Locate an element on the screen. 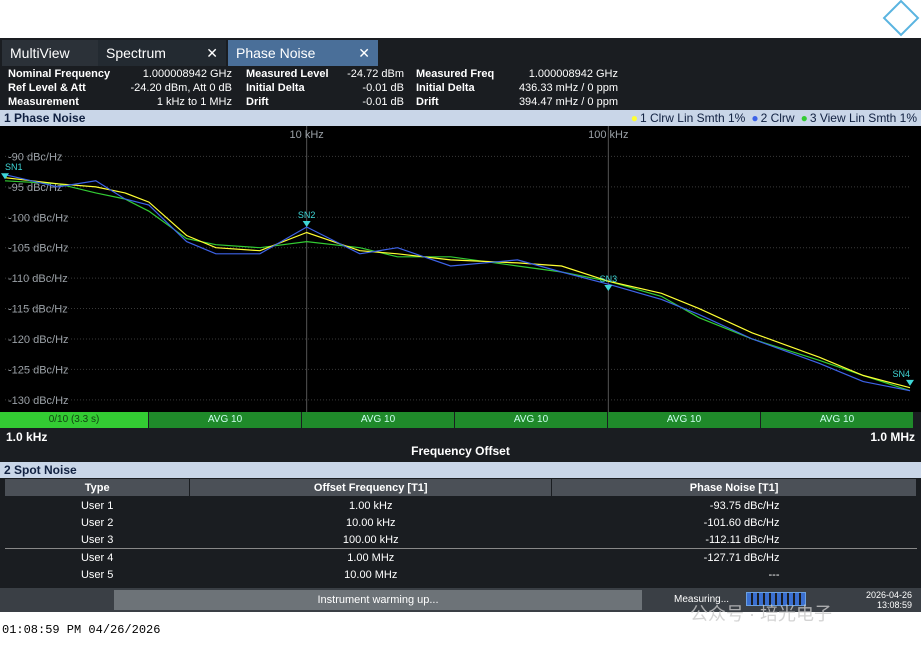  timestamp: 01:08:59 PM 04/26/2026 is located at coordinates (81, 630).